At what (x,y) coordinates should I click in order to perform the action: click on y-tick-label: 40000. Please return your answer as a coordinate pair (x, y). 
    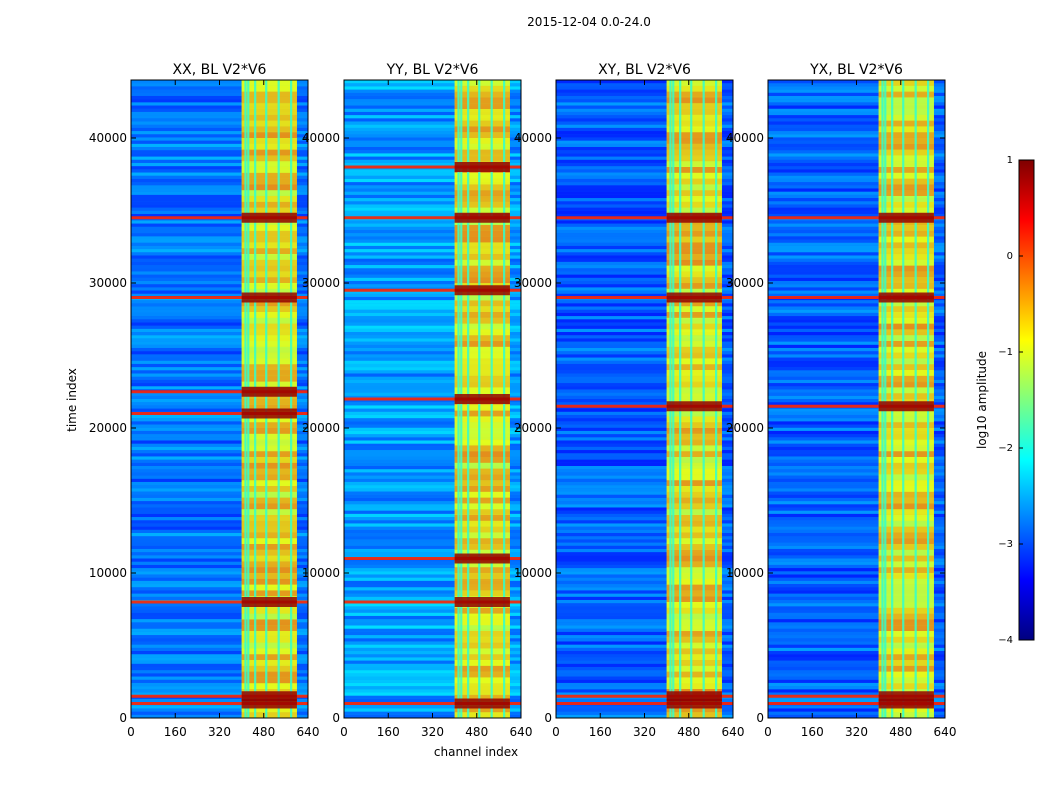
    Looking at the image, I should click on (533, 138).